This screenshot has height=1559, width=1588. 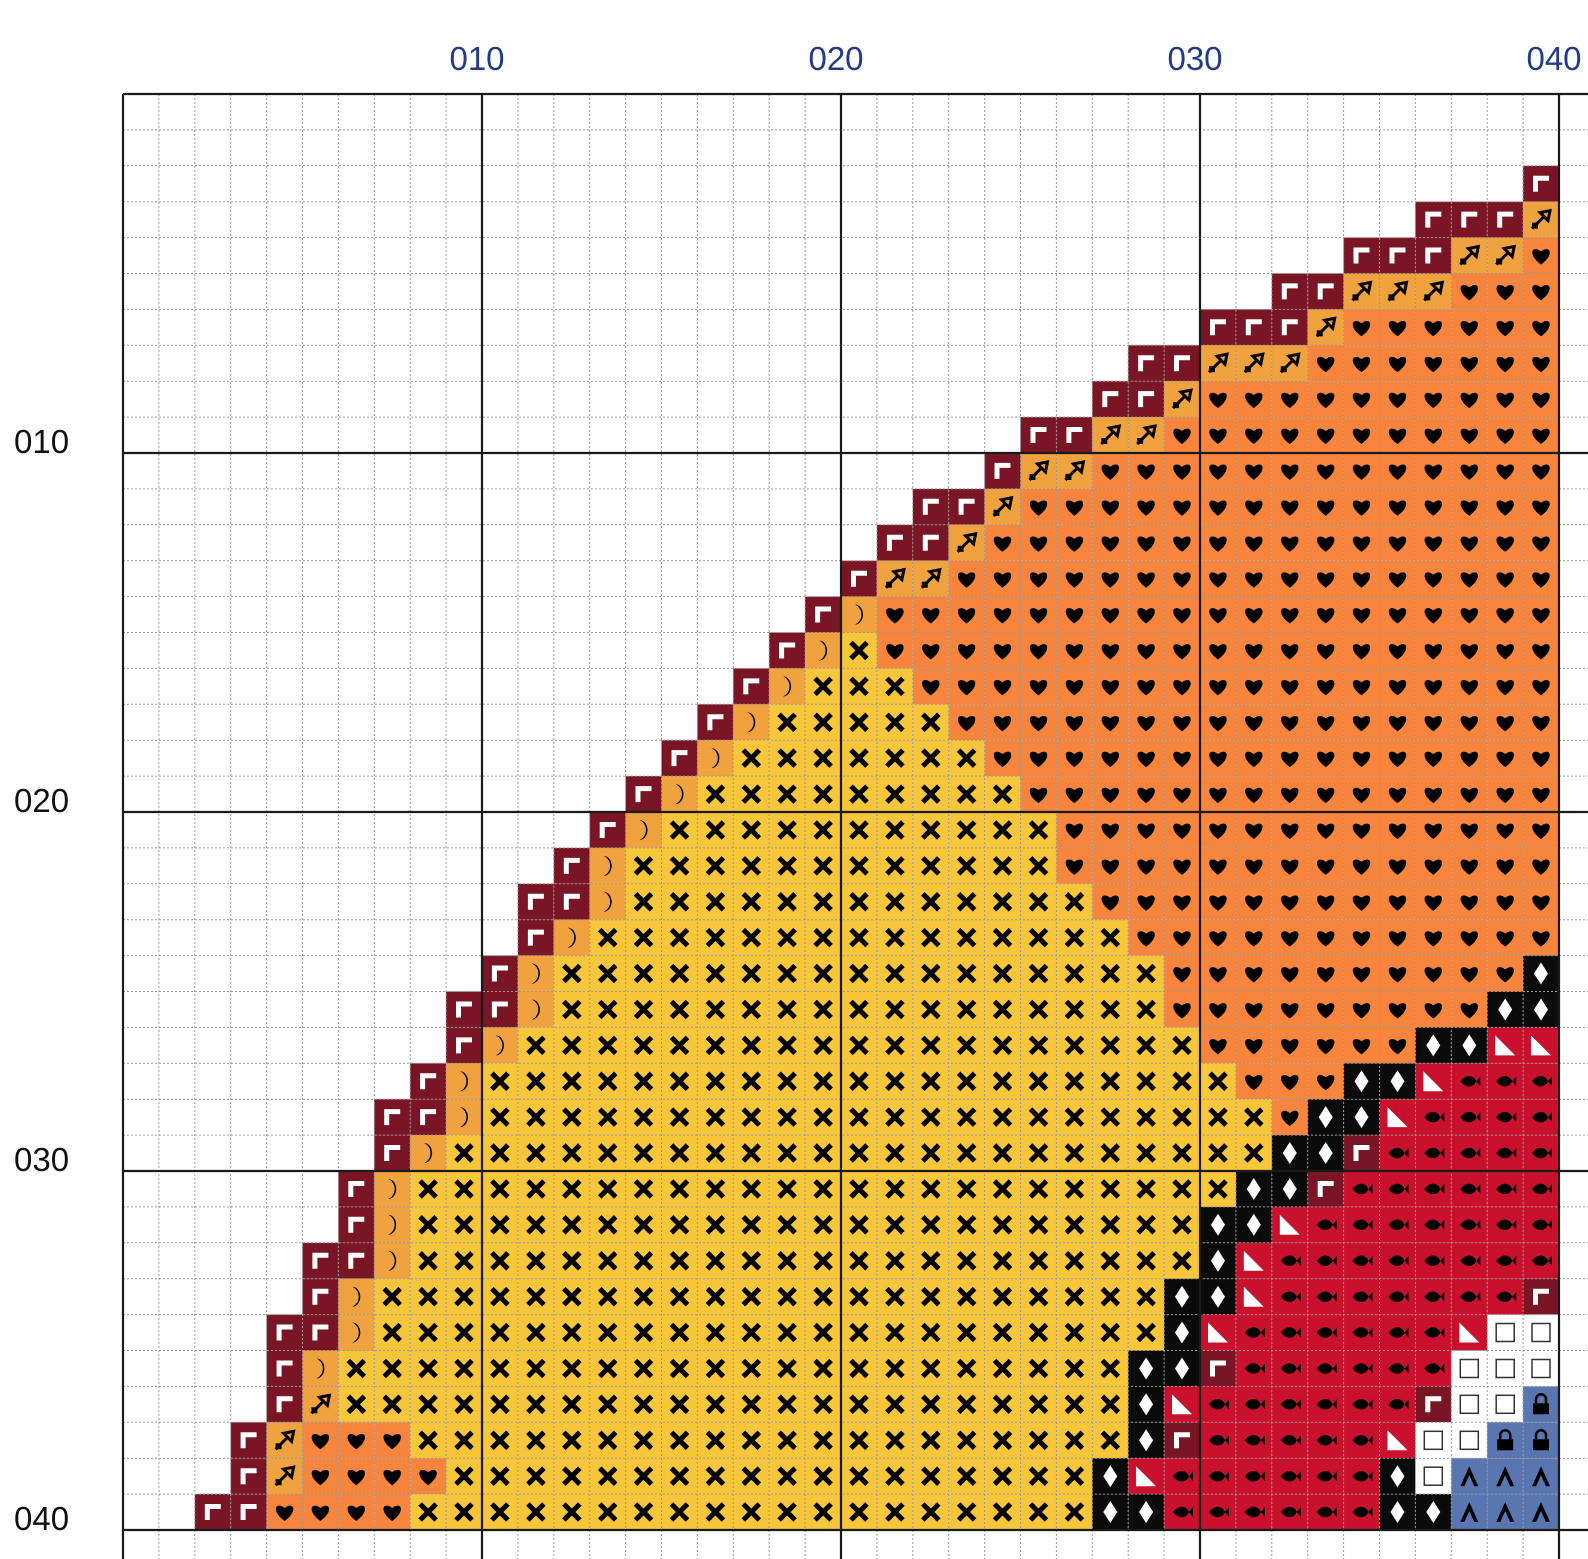 I want to click on lock-symbol, so click(x=1541, y=1404).